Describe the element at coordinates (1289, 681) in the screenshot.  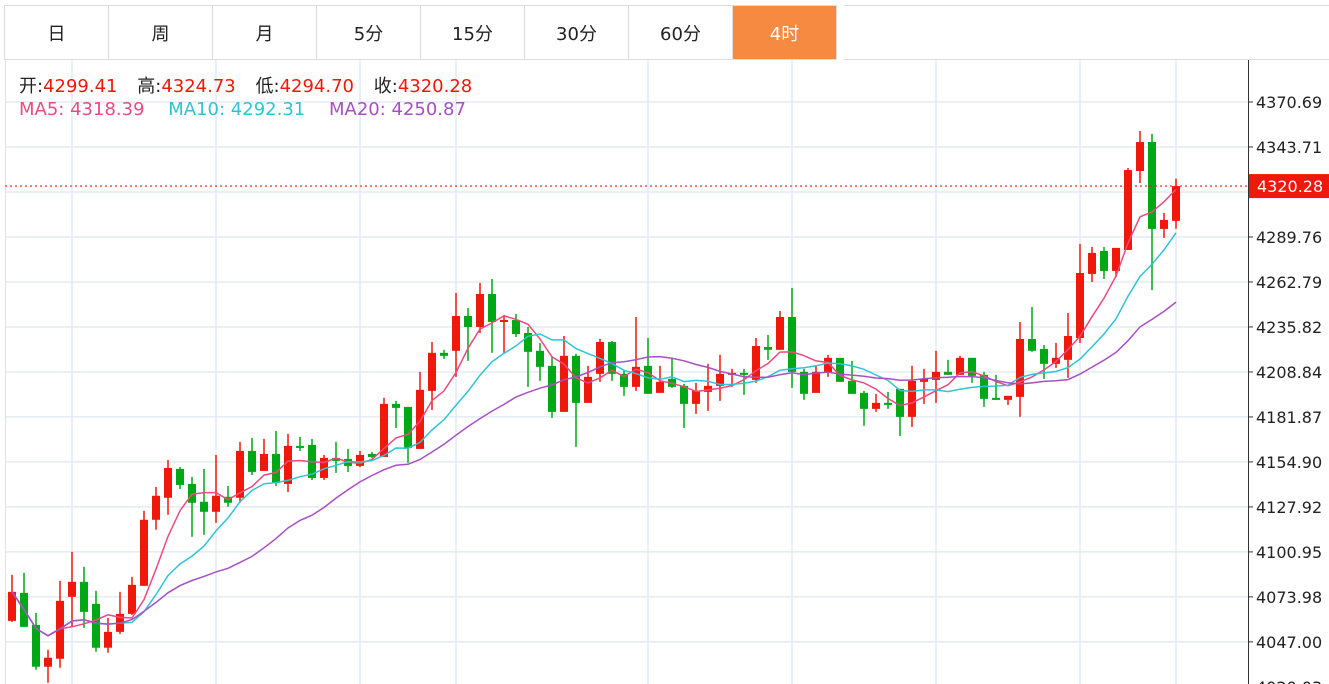
I see `y-tick-label: 4020.03` at that location.